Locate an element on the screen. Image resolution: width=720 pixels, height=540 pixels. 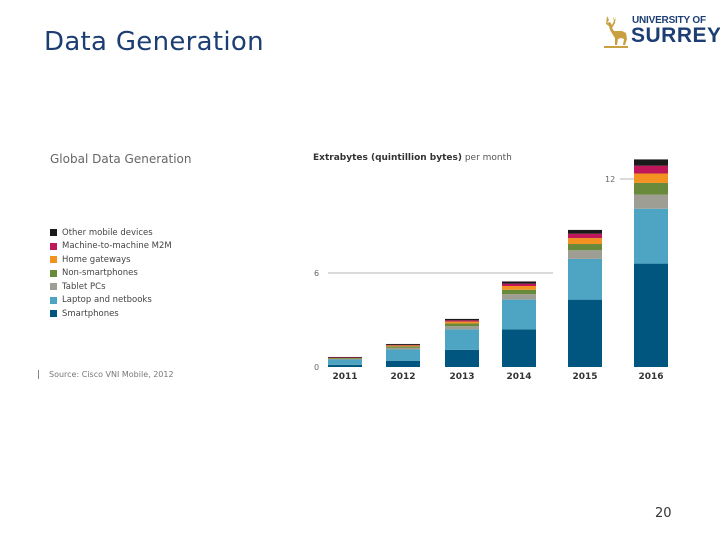
y-axis-label: Extrabytes (quintillion bytes) per month is located at coordinates (412, 158).